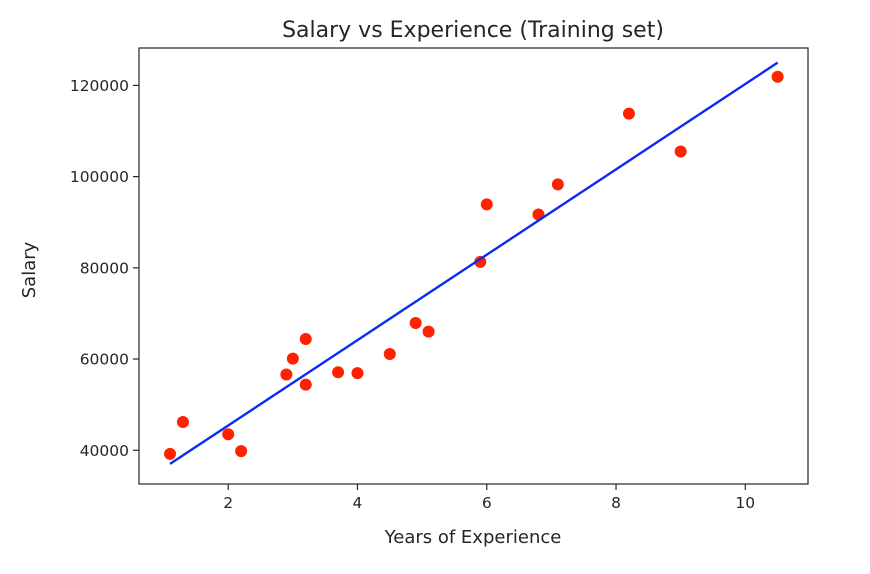 This screenshot has height=574, width=870. What do you see at coordinates (616, 503) in the screenshot?
I see `x-tick-label: 8` at bounding box center [616, 503].